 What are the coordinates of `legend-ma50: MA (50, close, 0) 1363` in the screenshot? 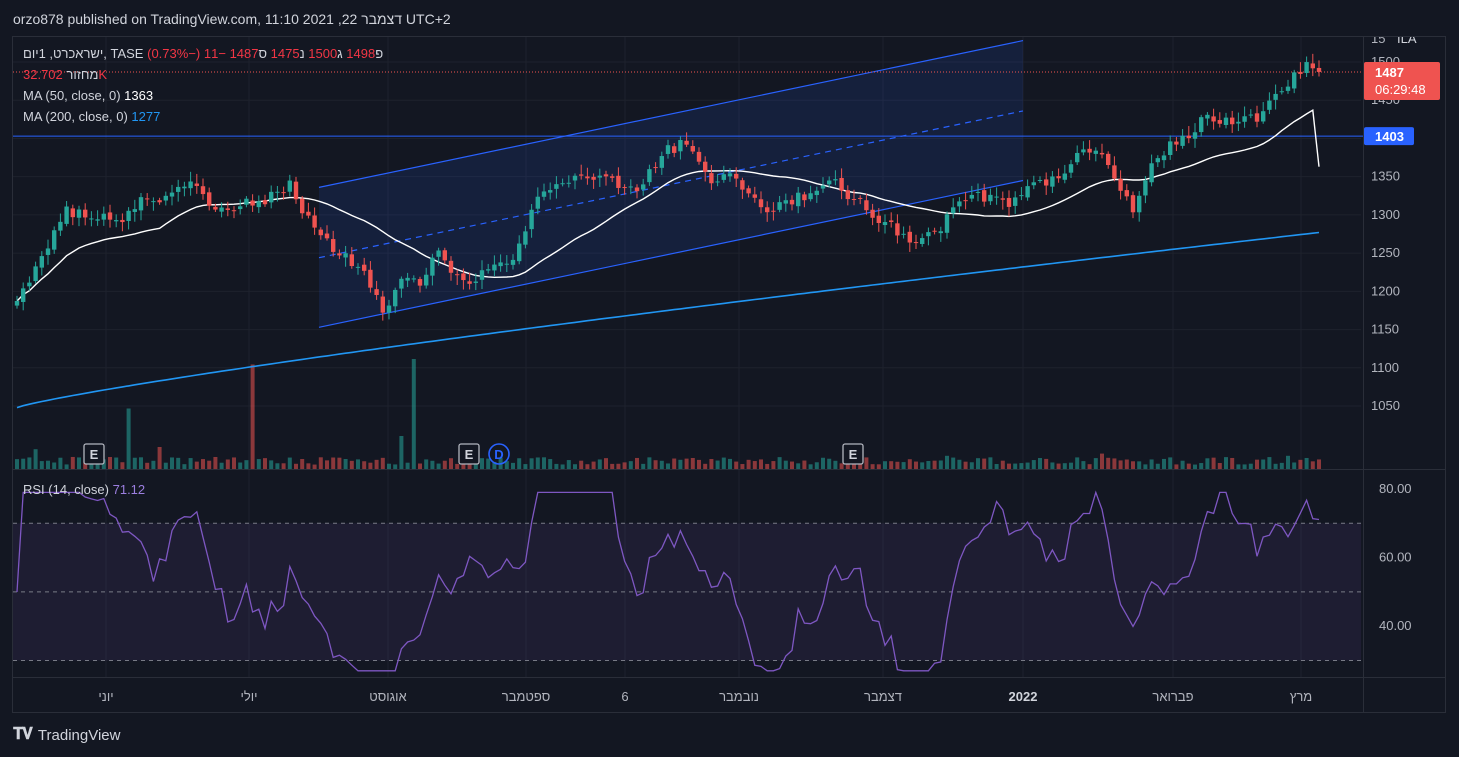 It's located at (88, 95).